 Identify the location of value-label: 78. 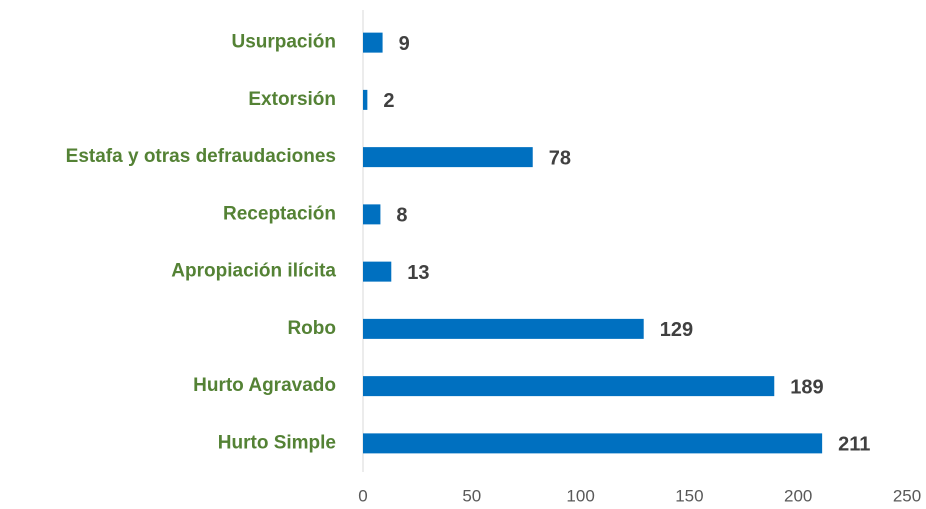
(560, 158).